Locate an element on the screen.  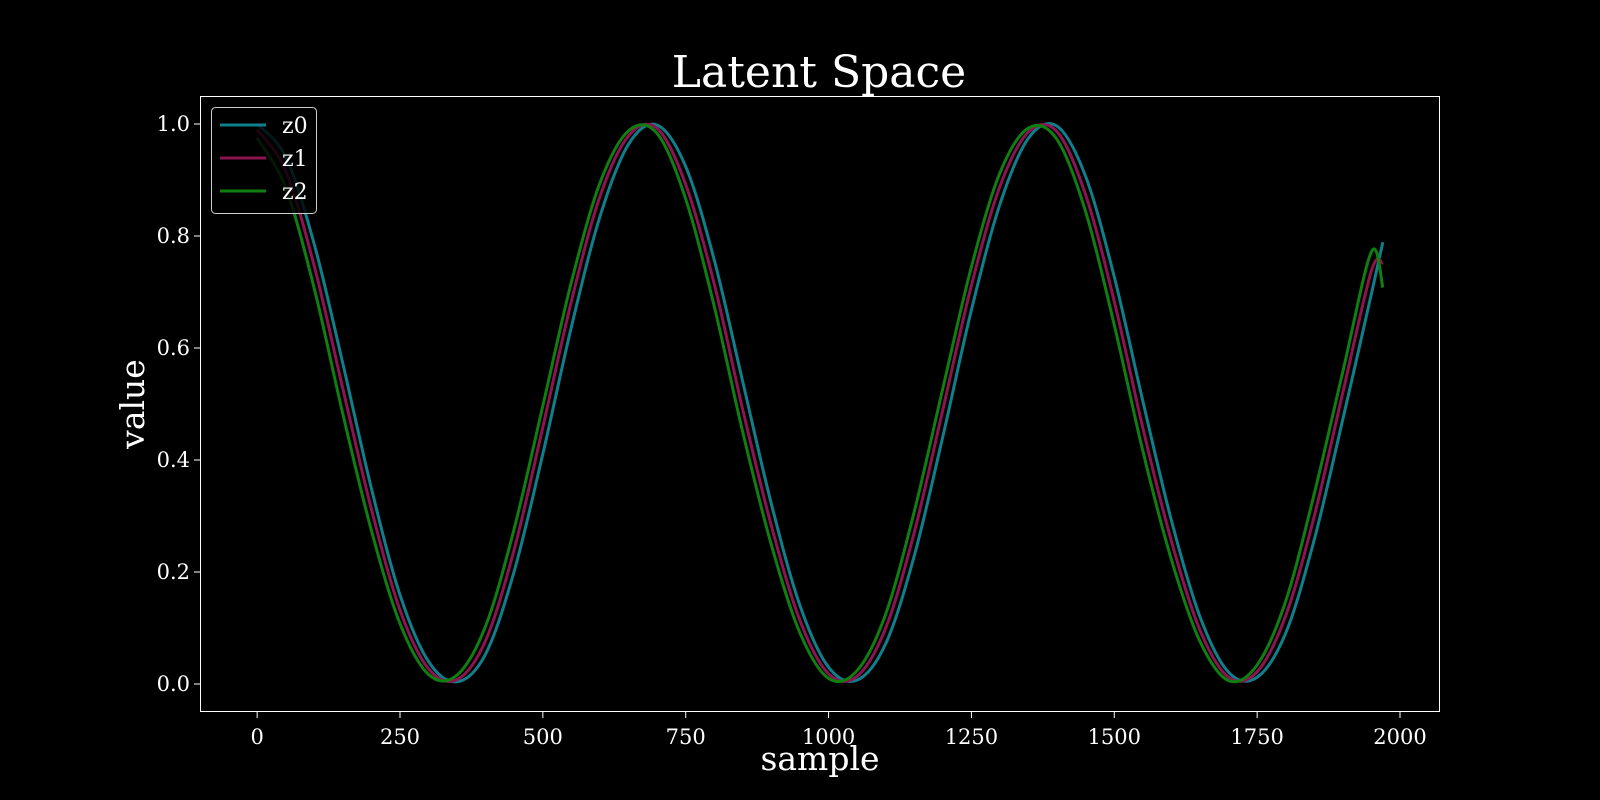
y-tick-label: 0.8 is located at coordinates (173, 236).